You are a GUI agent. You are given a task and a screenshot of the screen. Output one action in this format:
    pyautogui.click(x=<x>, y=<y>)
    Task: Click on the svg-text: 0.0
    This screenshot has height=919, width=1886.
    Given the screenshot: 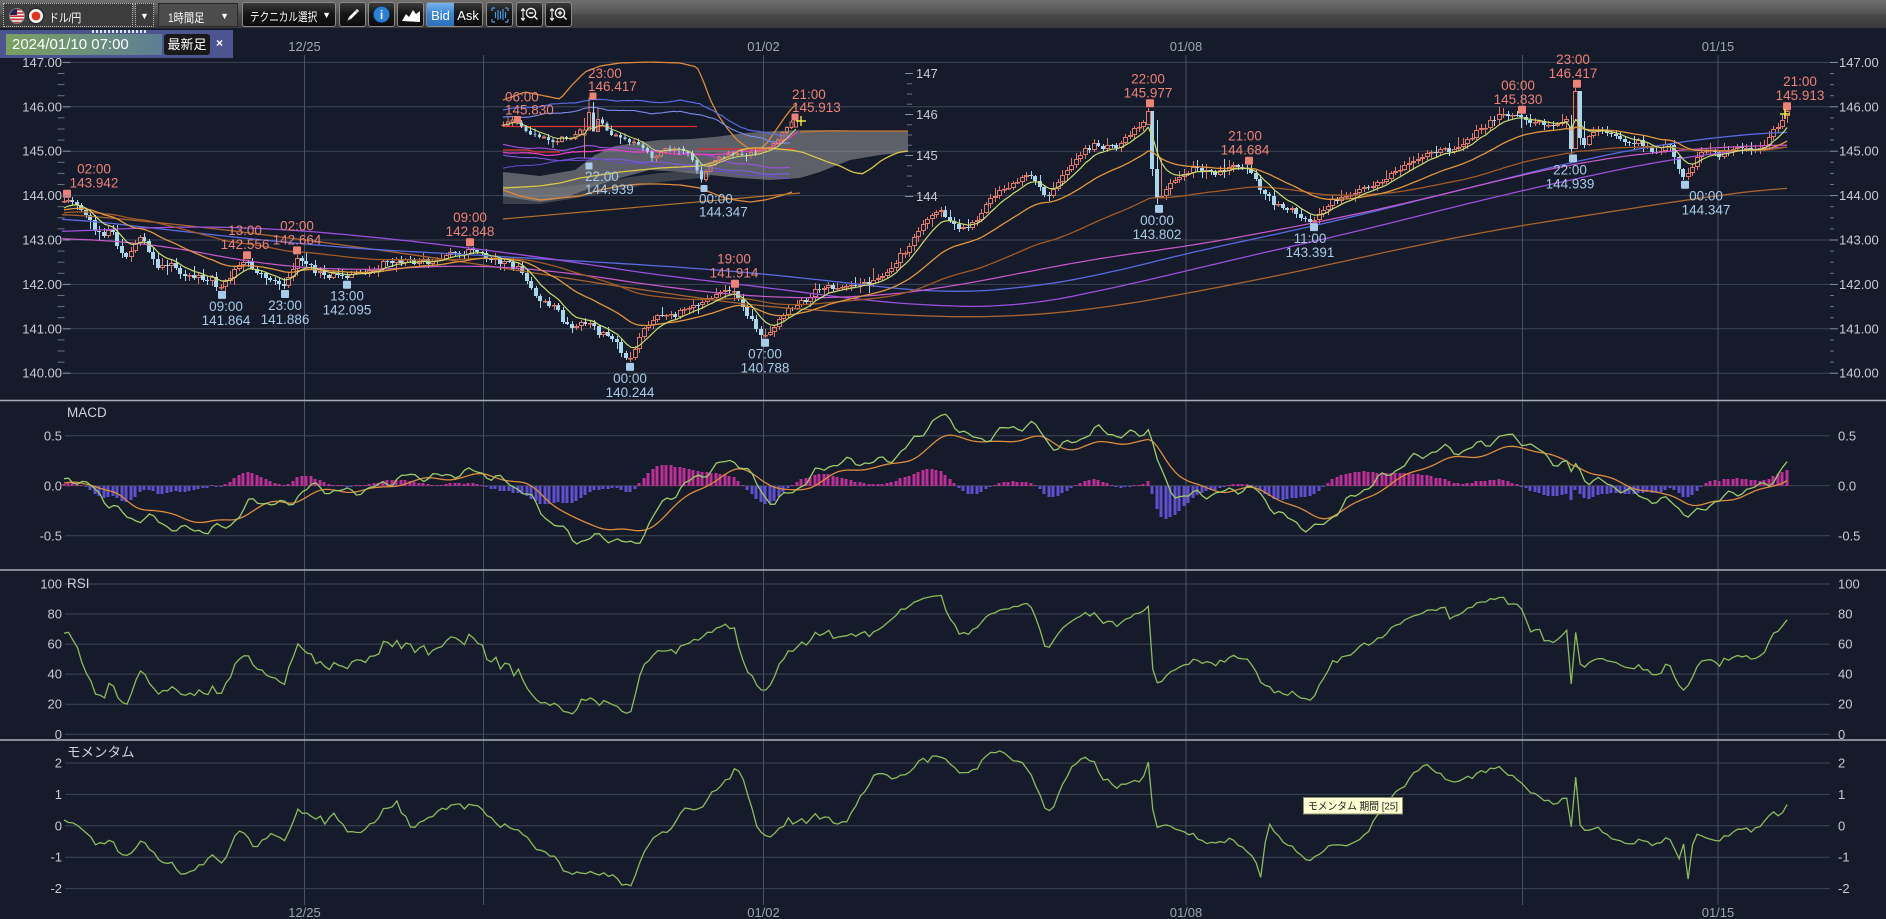 What is the action you would take?
    pyautogui.click(x=53, y=485)
    